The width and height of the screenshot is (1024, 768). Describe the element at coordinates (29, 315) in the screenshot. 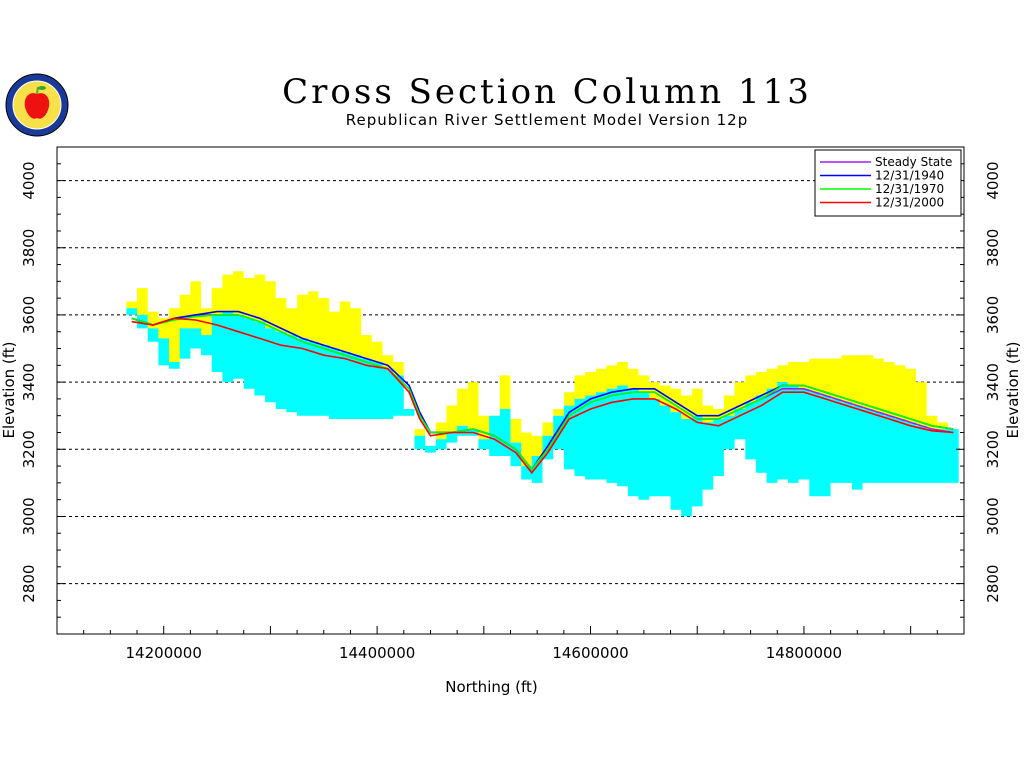

I see `y-tick-label-left: 3600` at that location.